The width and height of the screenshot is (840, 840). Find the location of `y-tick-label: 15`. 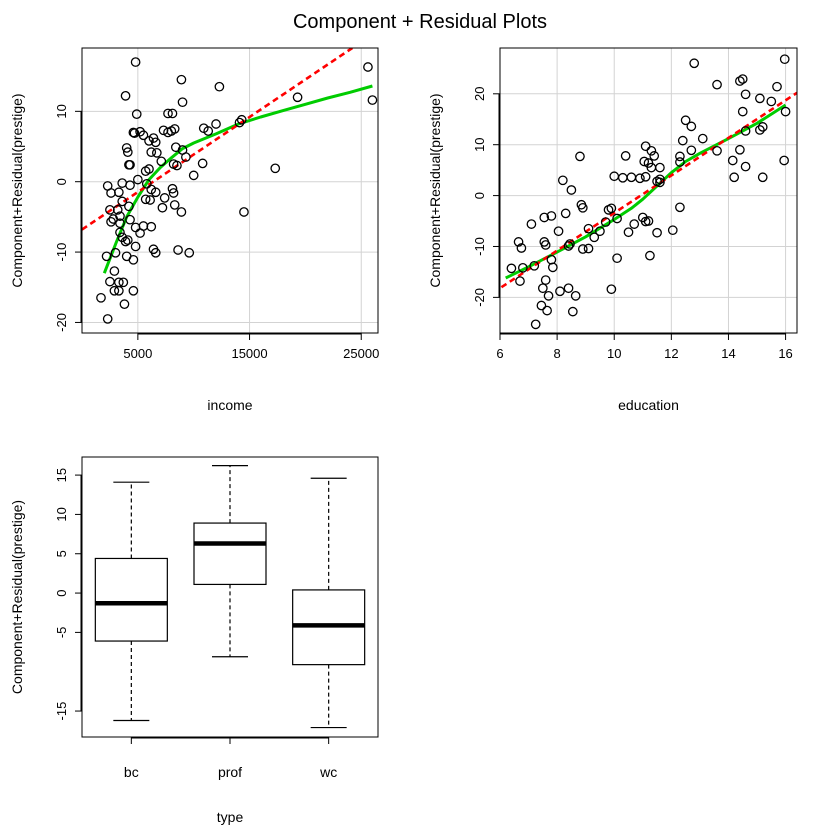

y-tick-label: 15 is located at coordinates (61, 475).